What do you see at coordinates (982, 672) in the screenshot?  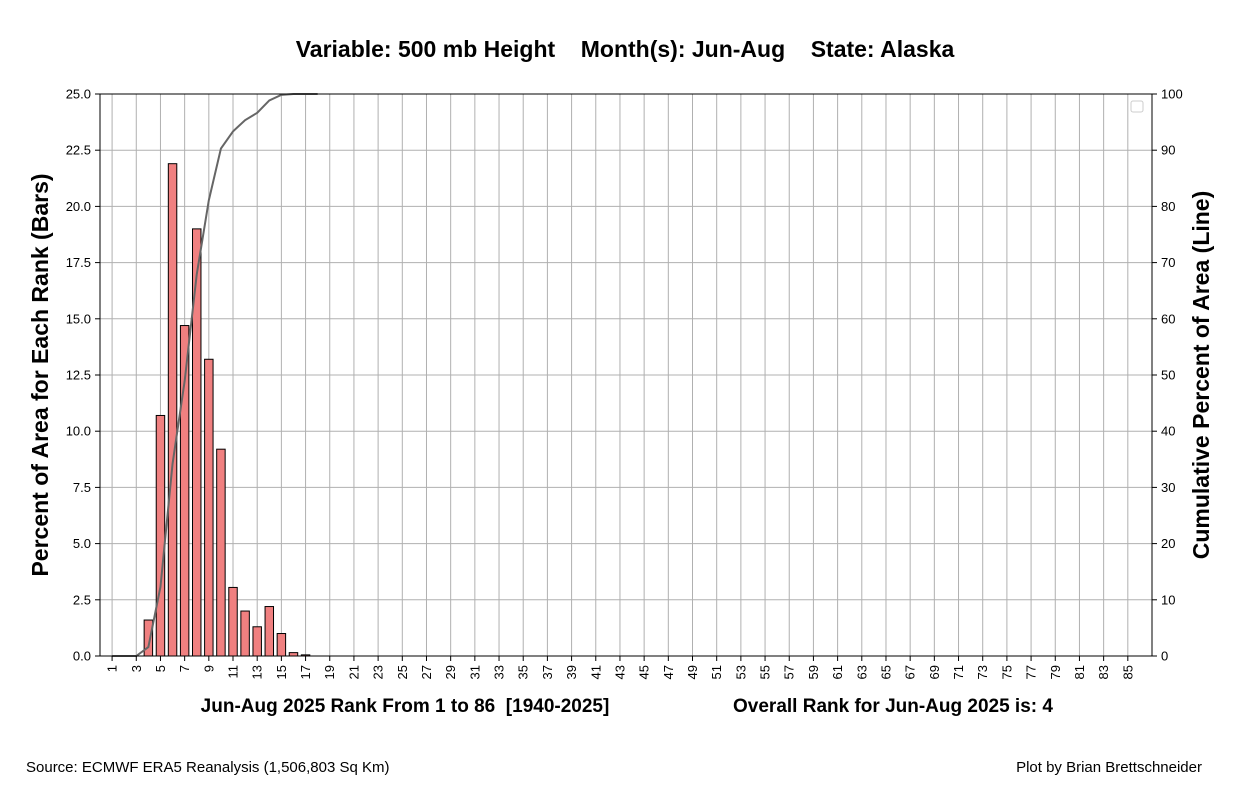 I see `x-tick-label: 73` at bounding box center [982, 672].